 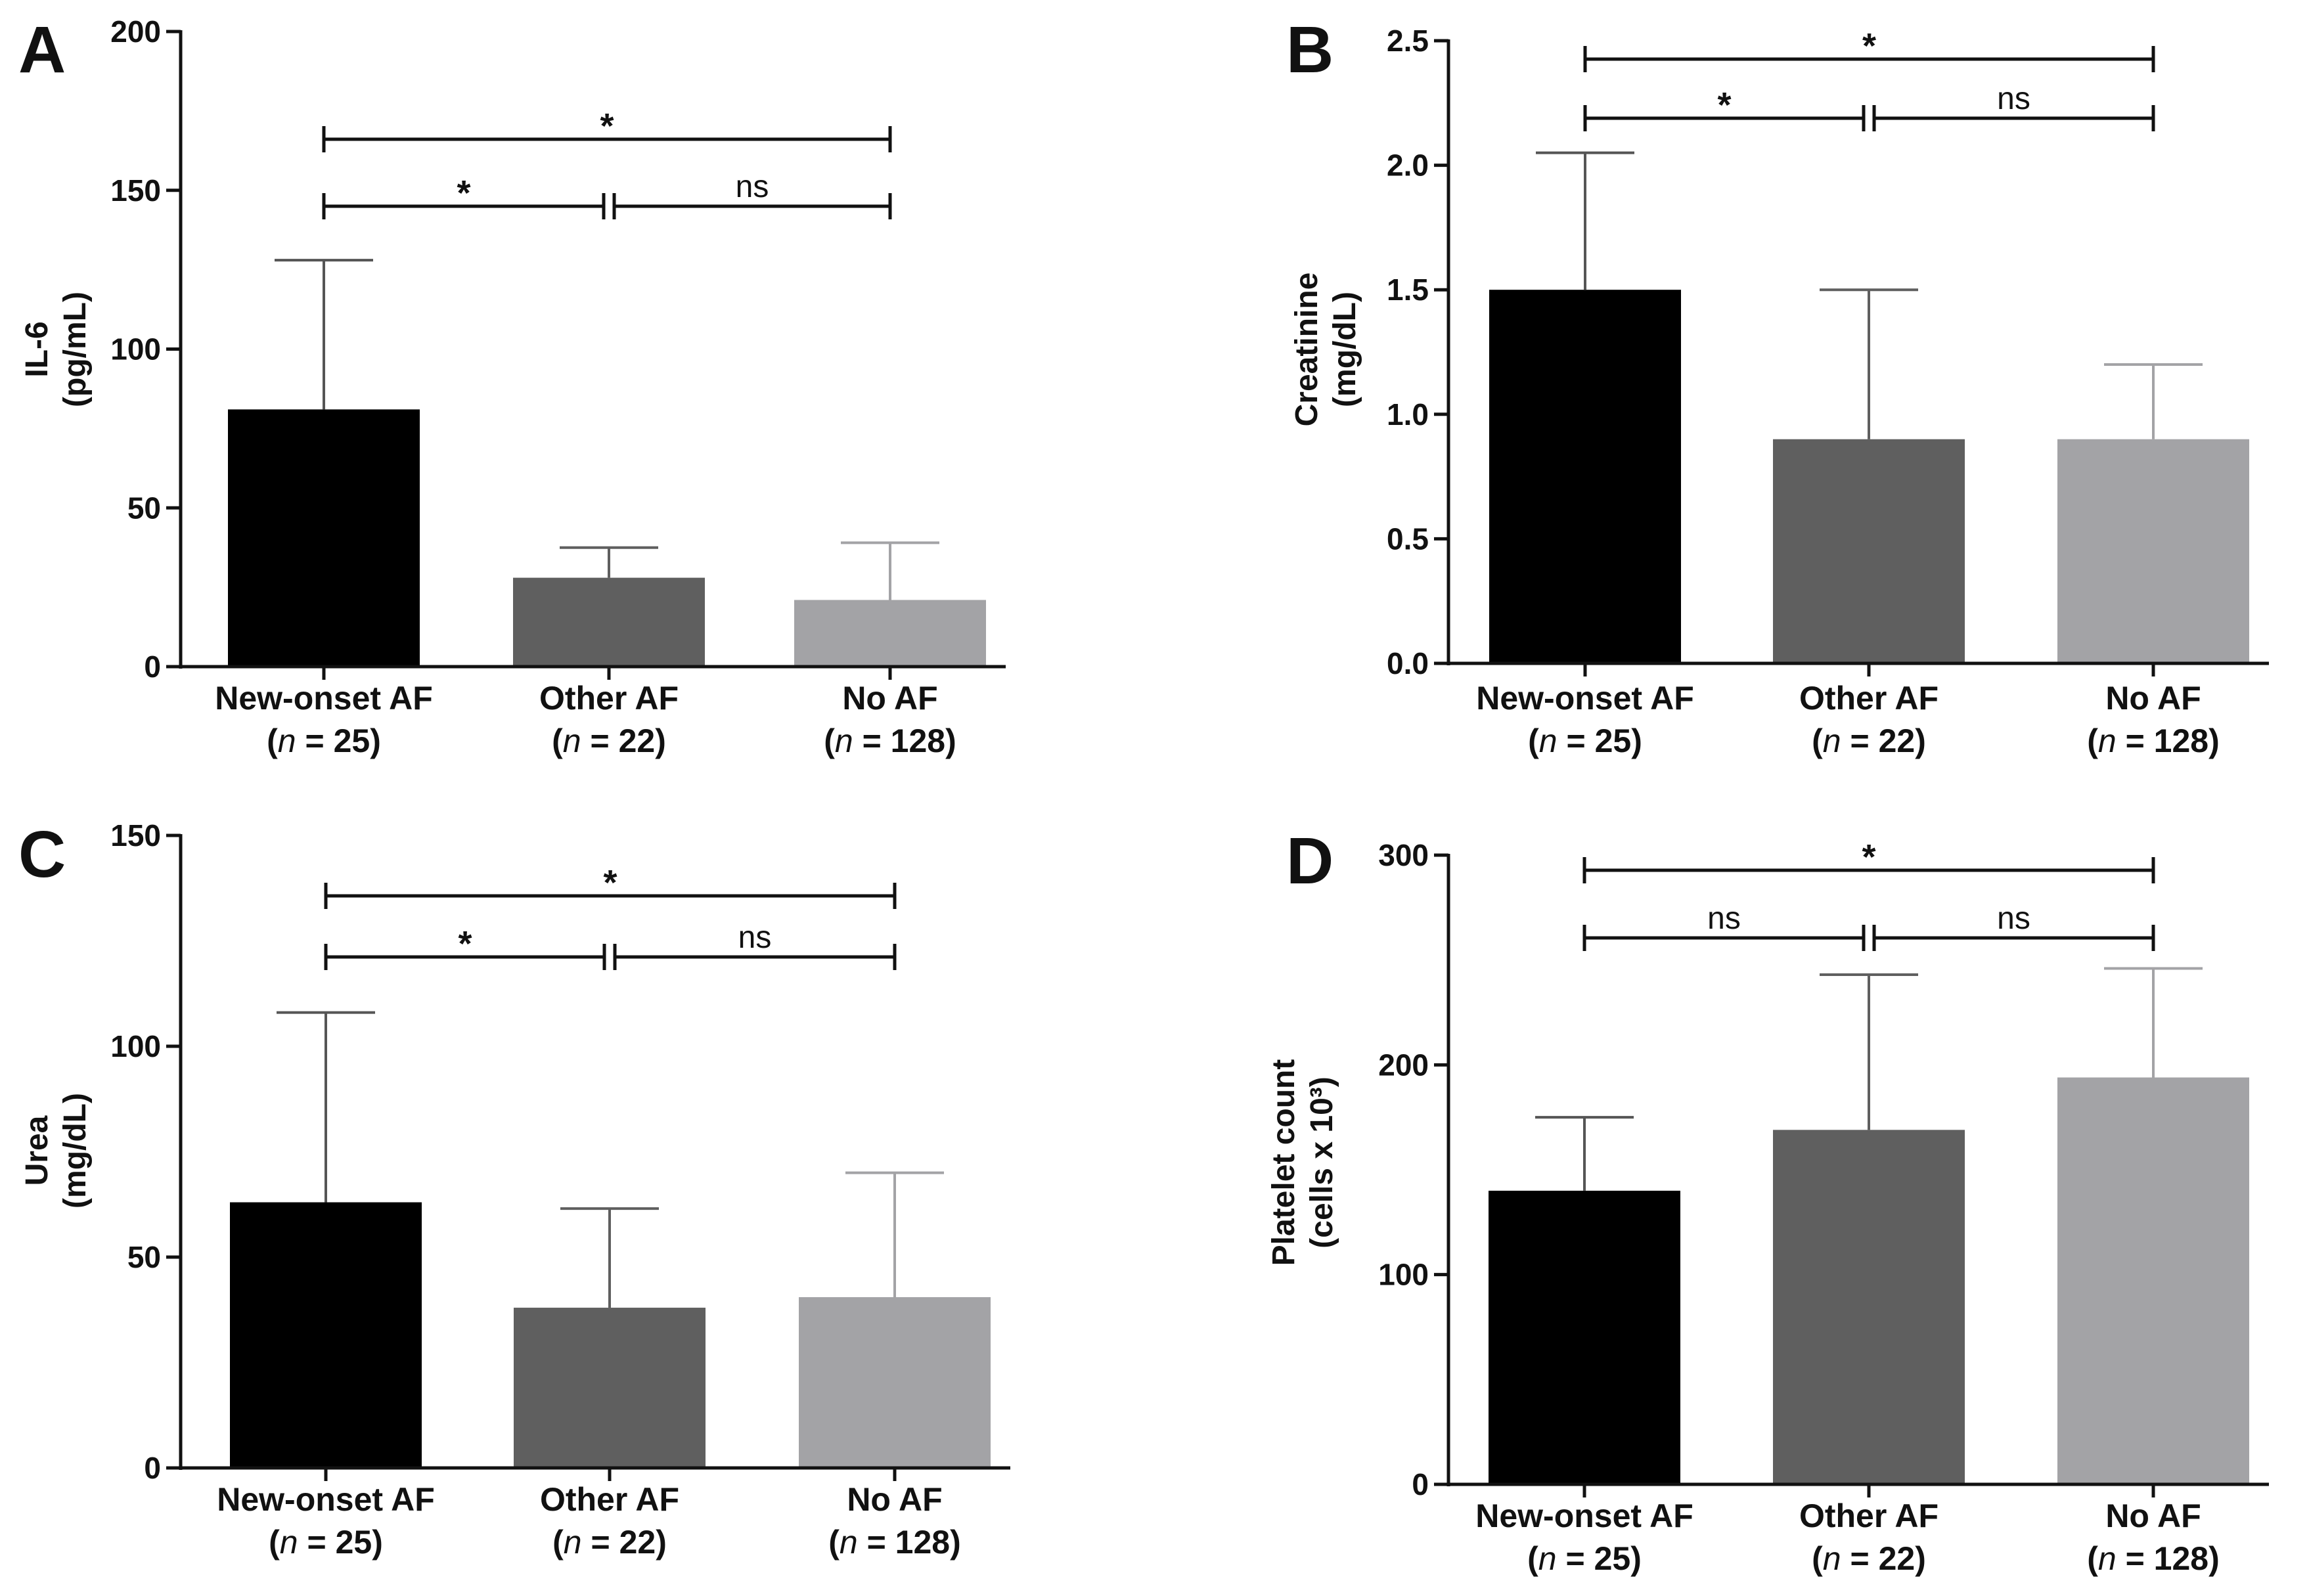 What do you see at coordinates (1408, 538) in the screenshot?
I see `y-tick-label: 0.5` at bounding box center [1408, 538].